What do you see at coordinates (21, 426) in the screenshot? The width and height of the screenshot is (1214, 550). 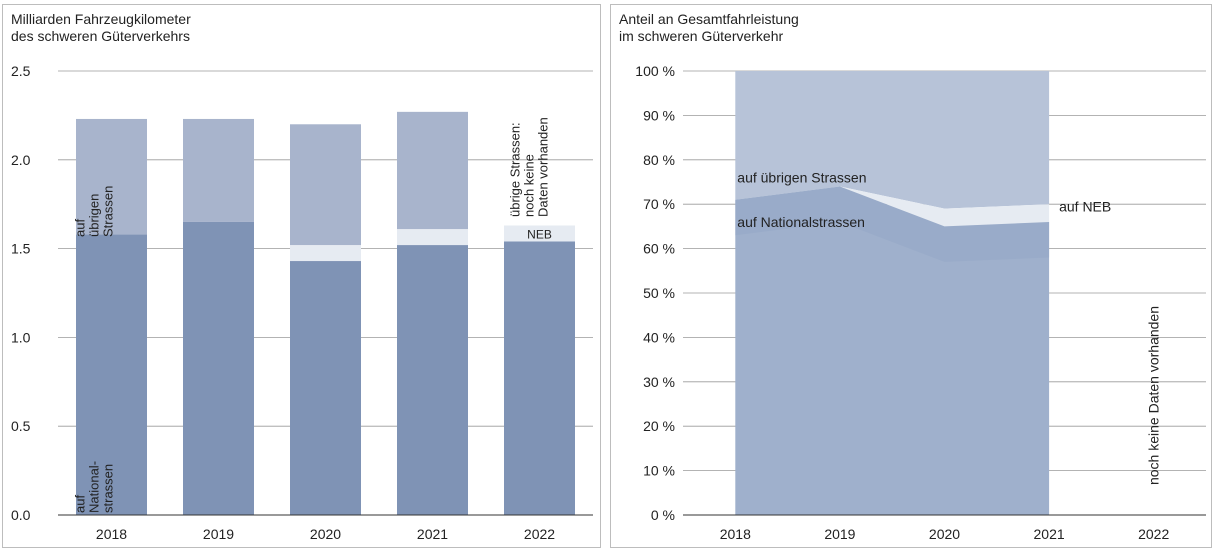 I see `y-tick-label: 0.5` at bounding box center [21, 426].